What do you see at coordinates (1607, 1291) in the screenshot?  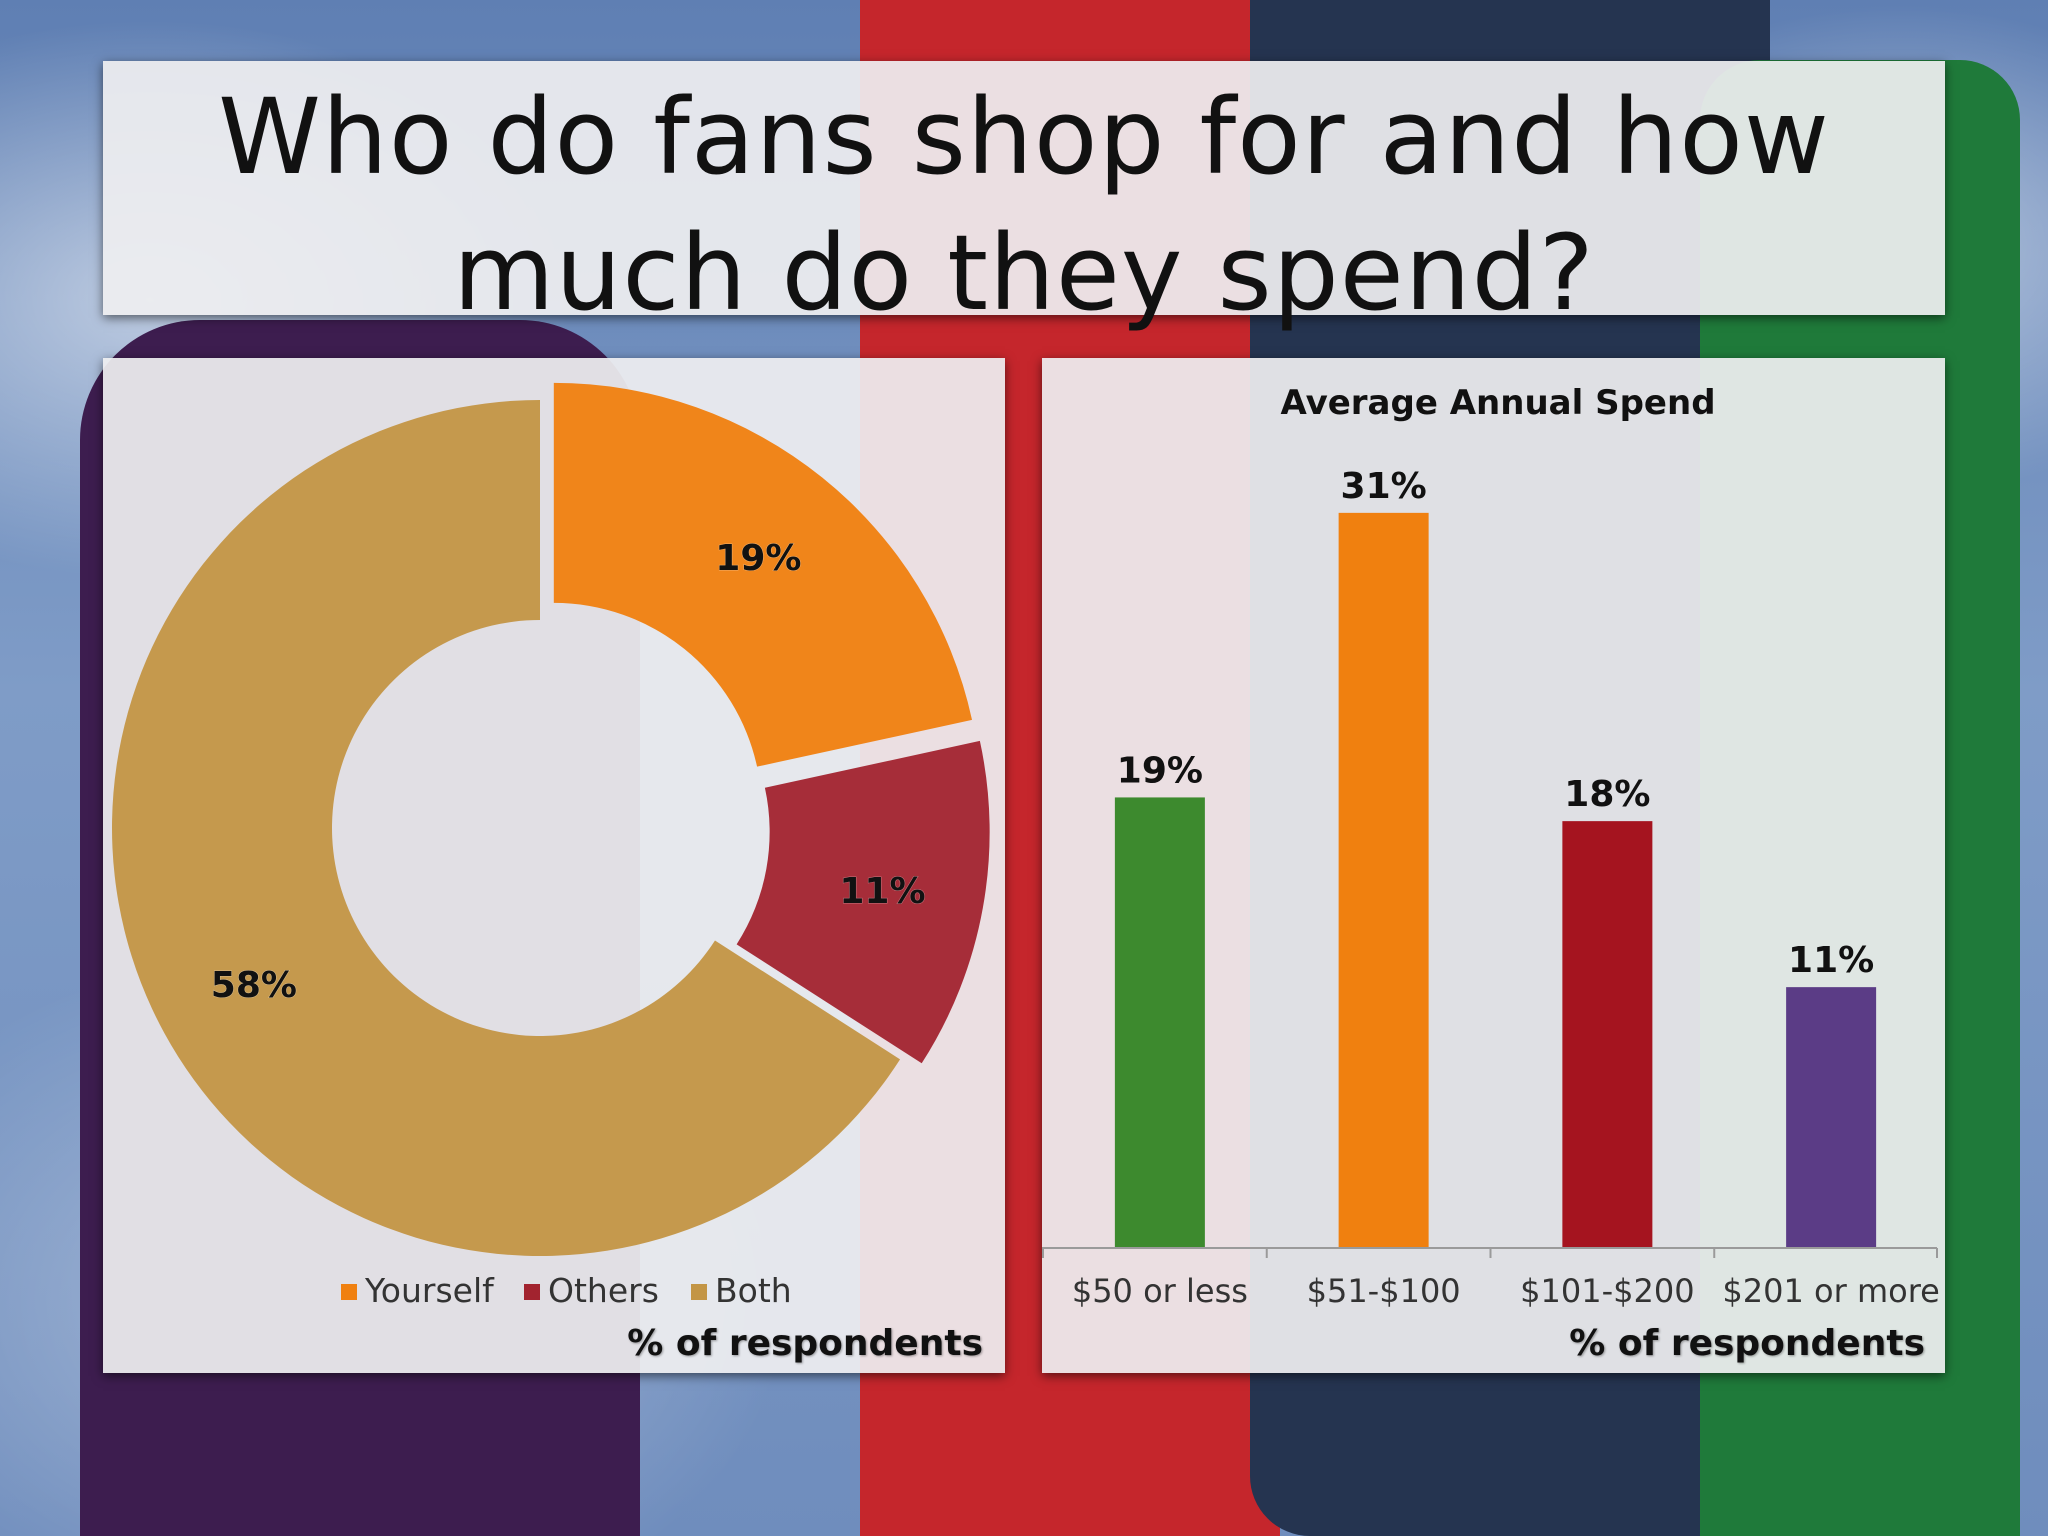 I see `x-tick-label: $101-$200` at bounding box center [1607, 1291].